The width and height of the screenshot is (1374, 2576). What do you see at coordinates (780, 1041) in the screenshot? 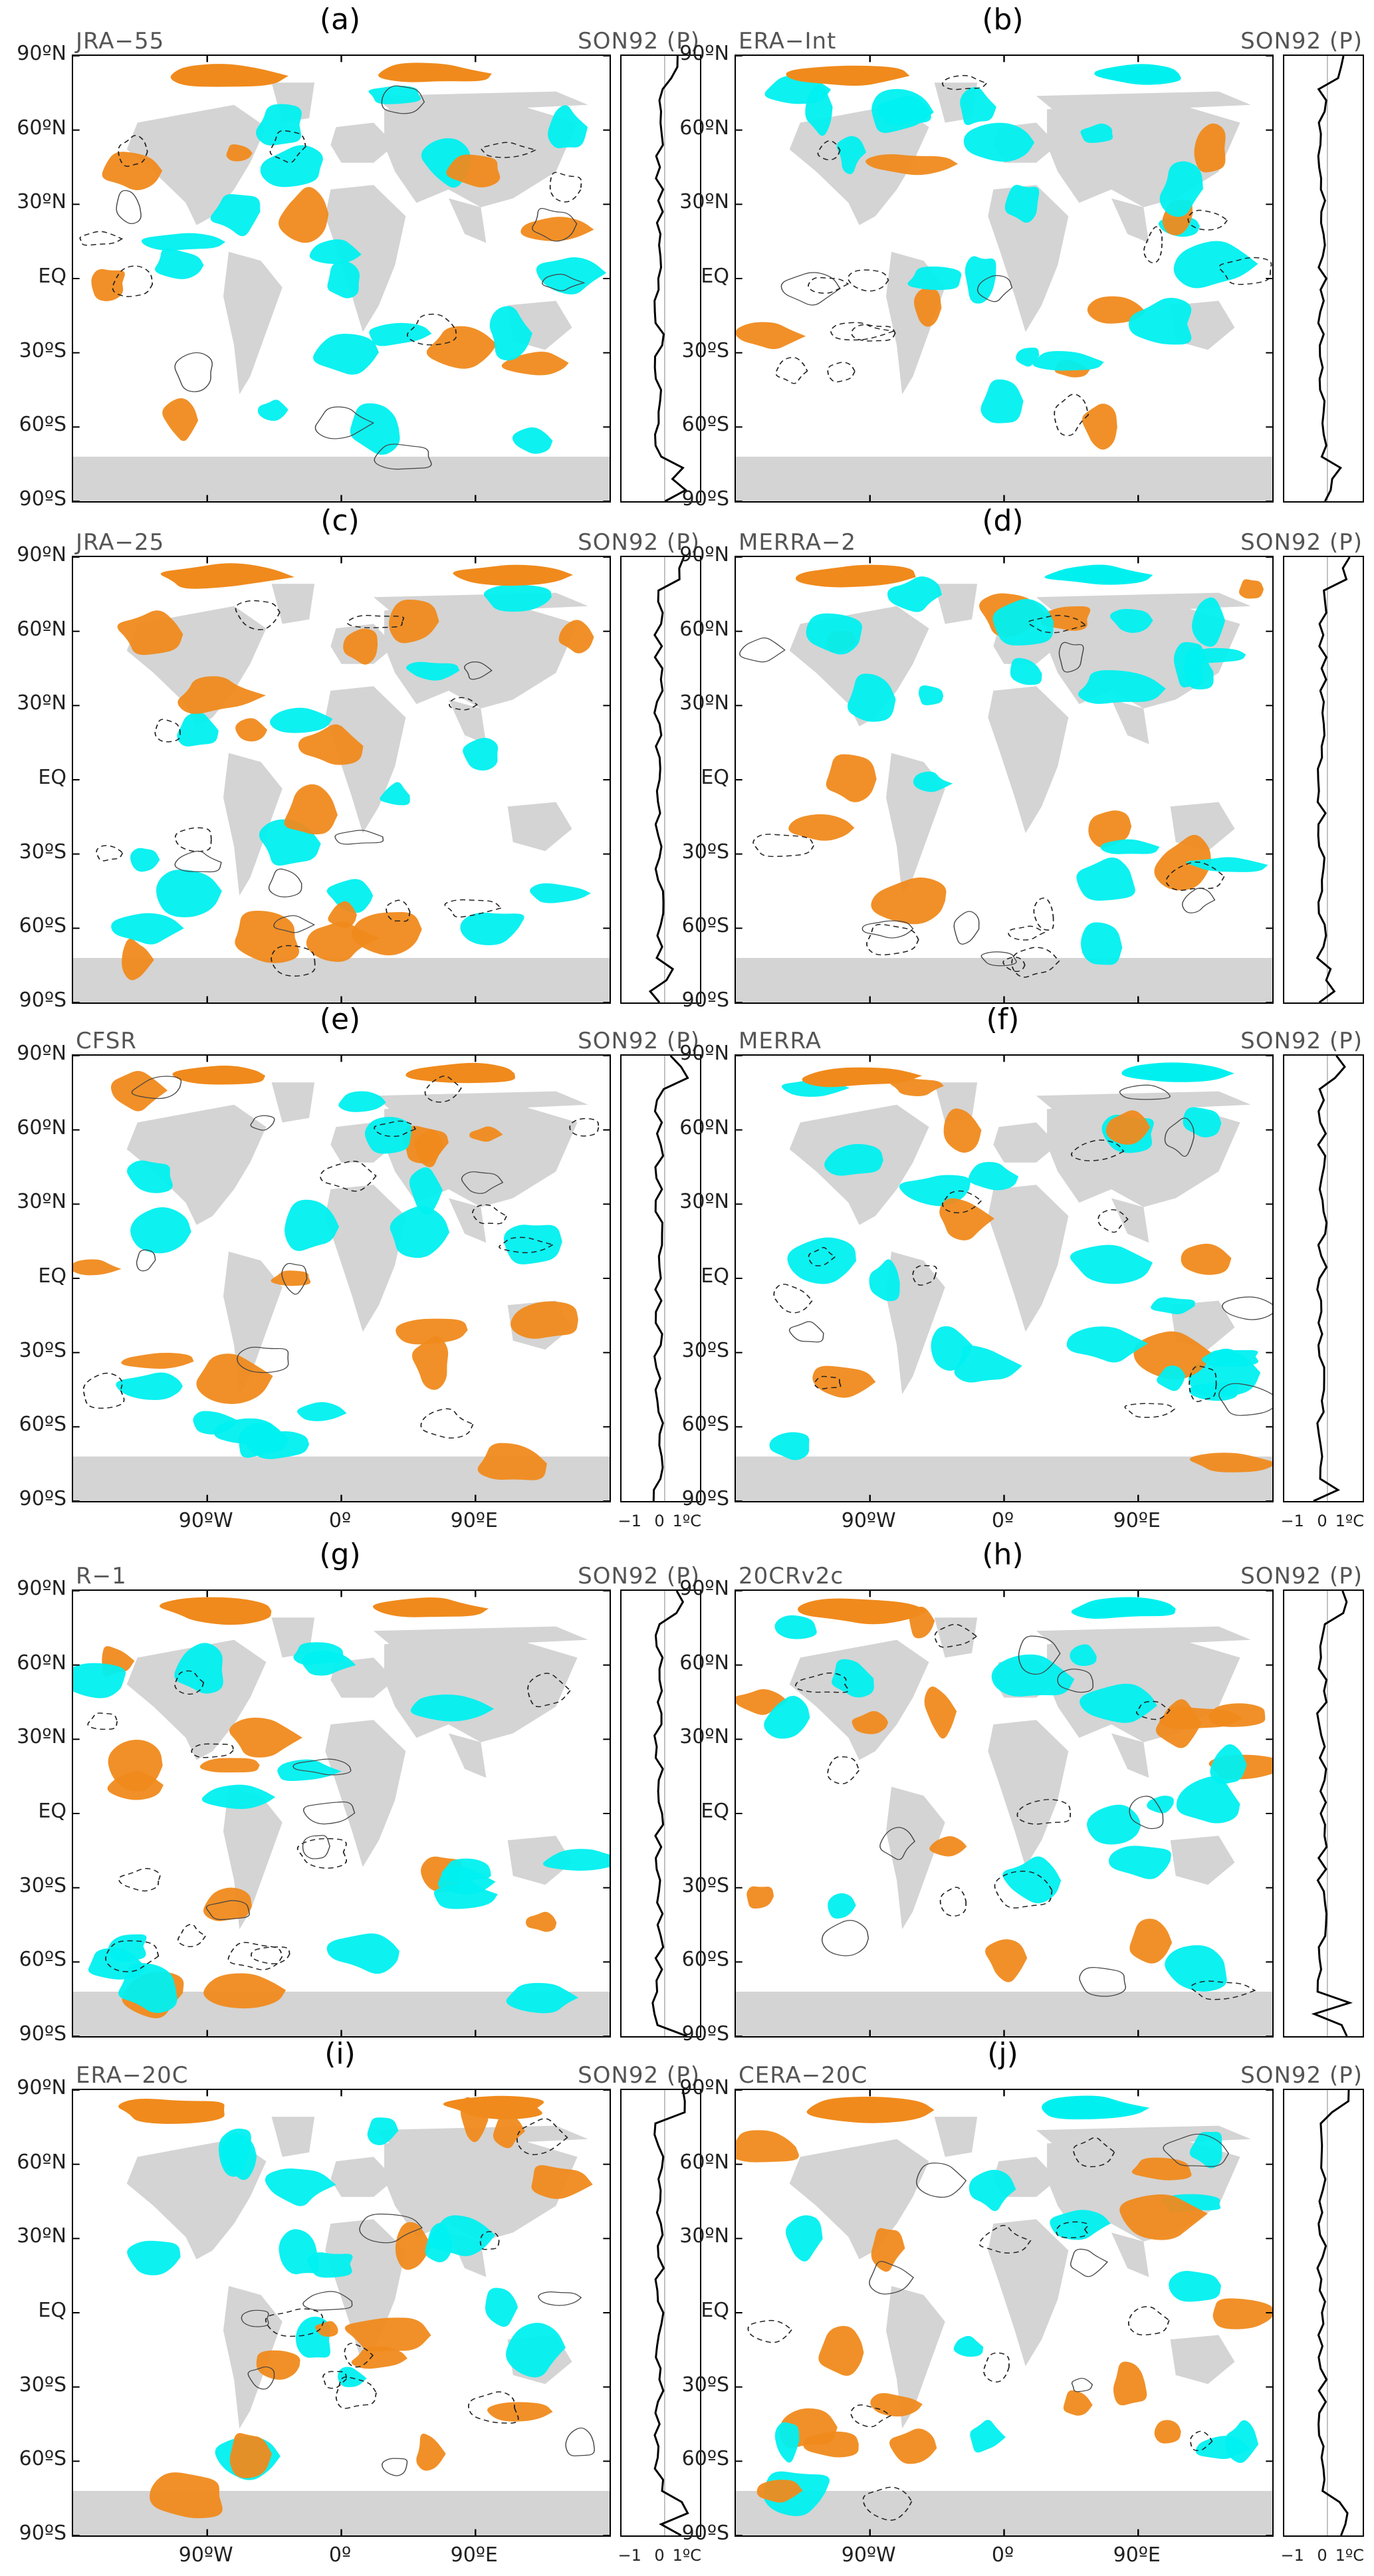
I see `dataset-name: MERRA` at bounding box center [780, 1041].